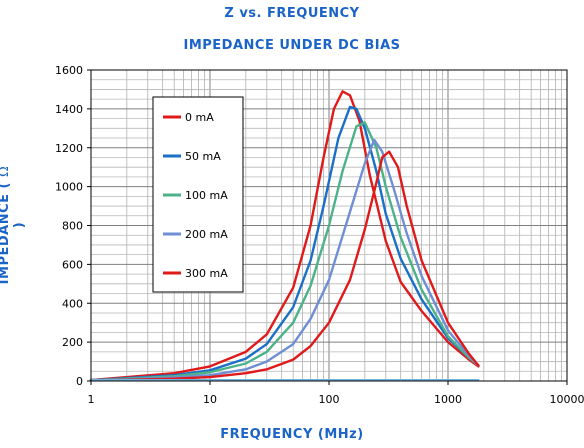 This screenshot has height=448, width=584. I want to click on legend-label: 50 mA, so click(203, 156).